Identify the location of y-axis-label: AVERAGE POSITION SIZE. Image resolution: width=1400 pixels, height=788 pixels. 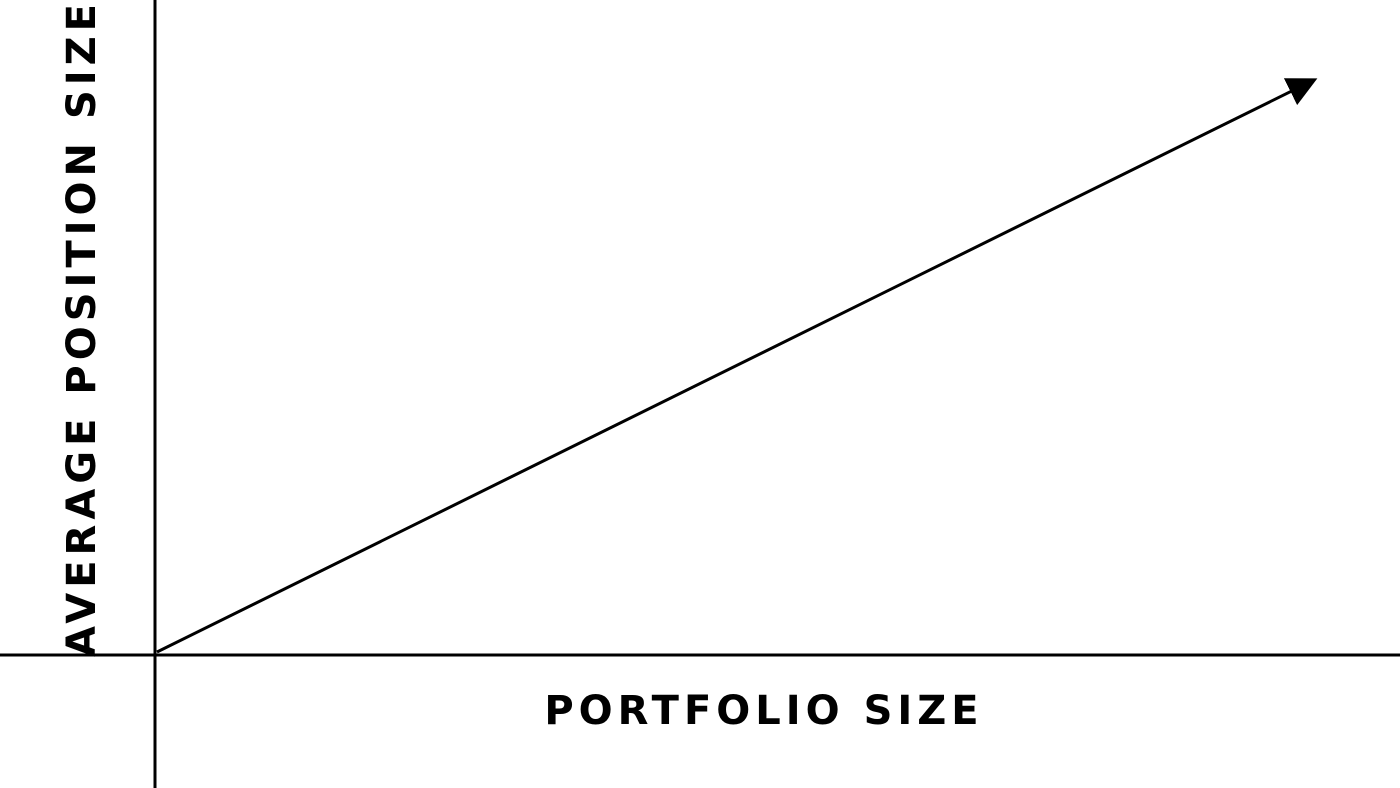
(82, 328).